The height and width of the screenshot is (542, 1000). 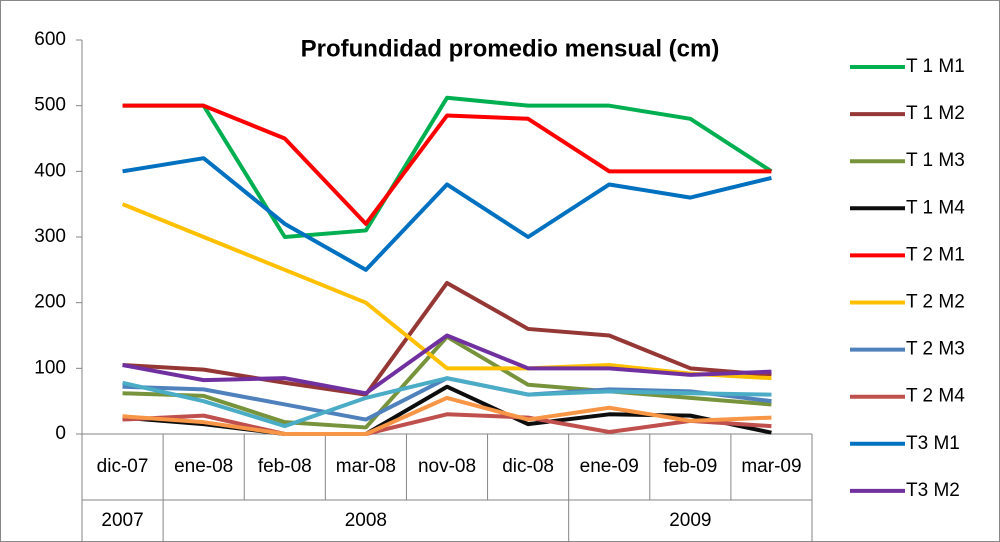 What do you see at coordinates (50, 170) in the screenshot?
I see `y-tick-label: 400` at bounding box center [50, 170].